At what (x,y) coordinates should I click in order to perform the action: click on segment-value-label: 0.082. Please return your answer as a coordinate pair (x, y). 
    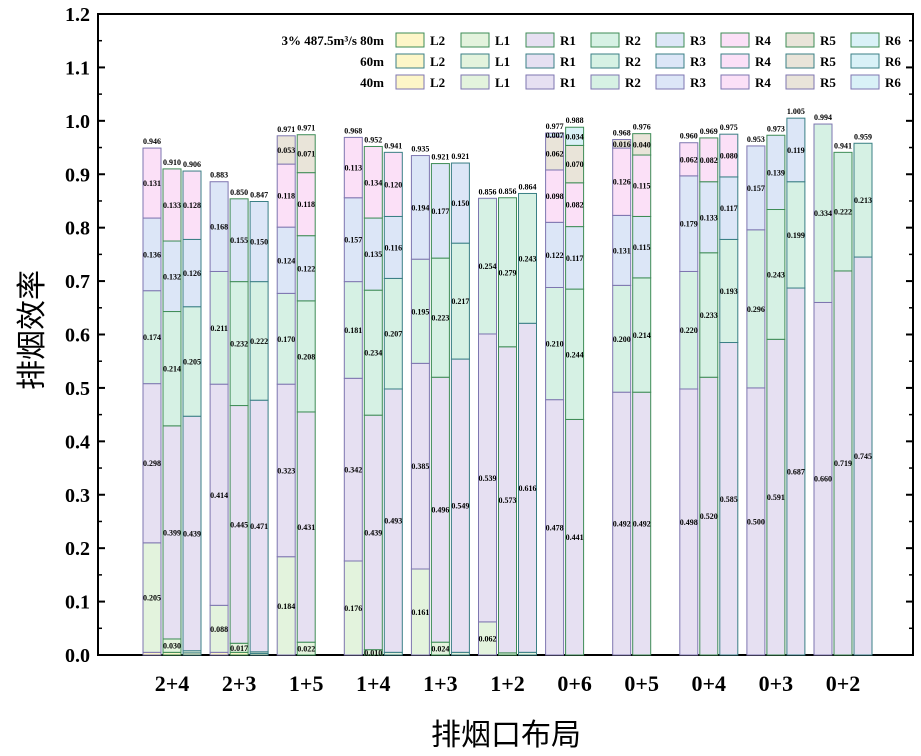
    Looking at the image, I should click on (575, 205).